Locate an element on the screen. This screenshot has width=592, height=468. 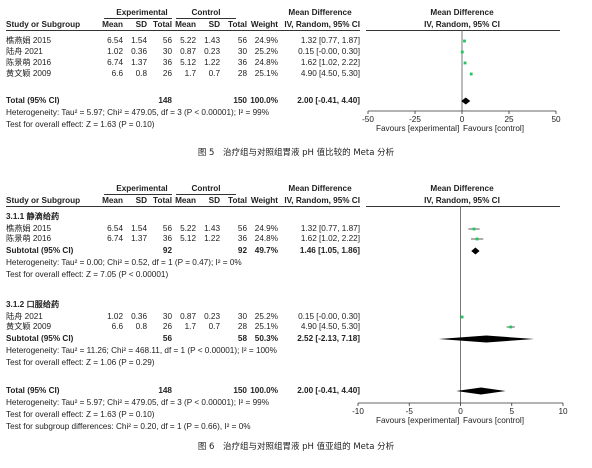
total-exp-n: 148 is located at coordinates (165, 100).